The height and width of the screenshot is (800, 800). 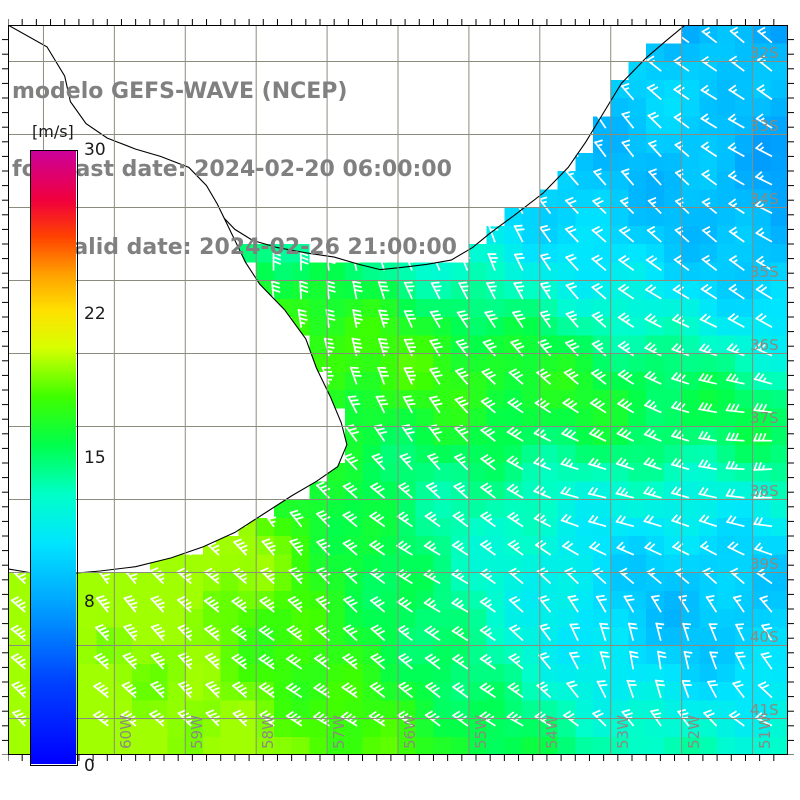 What do you see at coordinates (339, 732) in the screenshot?
I see `lon-label-57W: 57W` at bounding box center [339, 732].